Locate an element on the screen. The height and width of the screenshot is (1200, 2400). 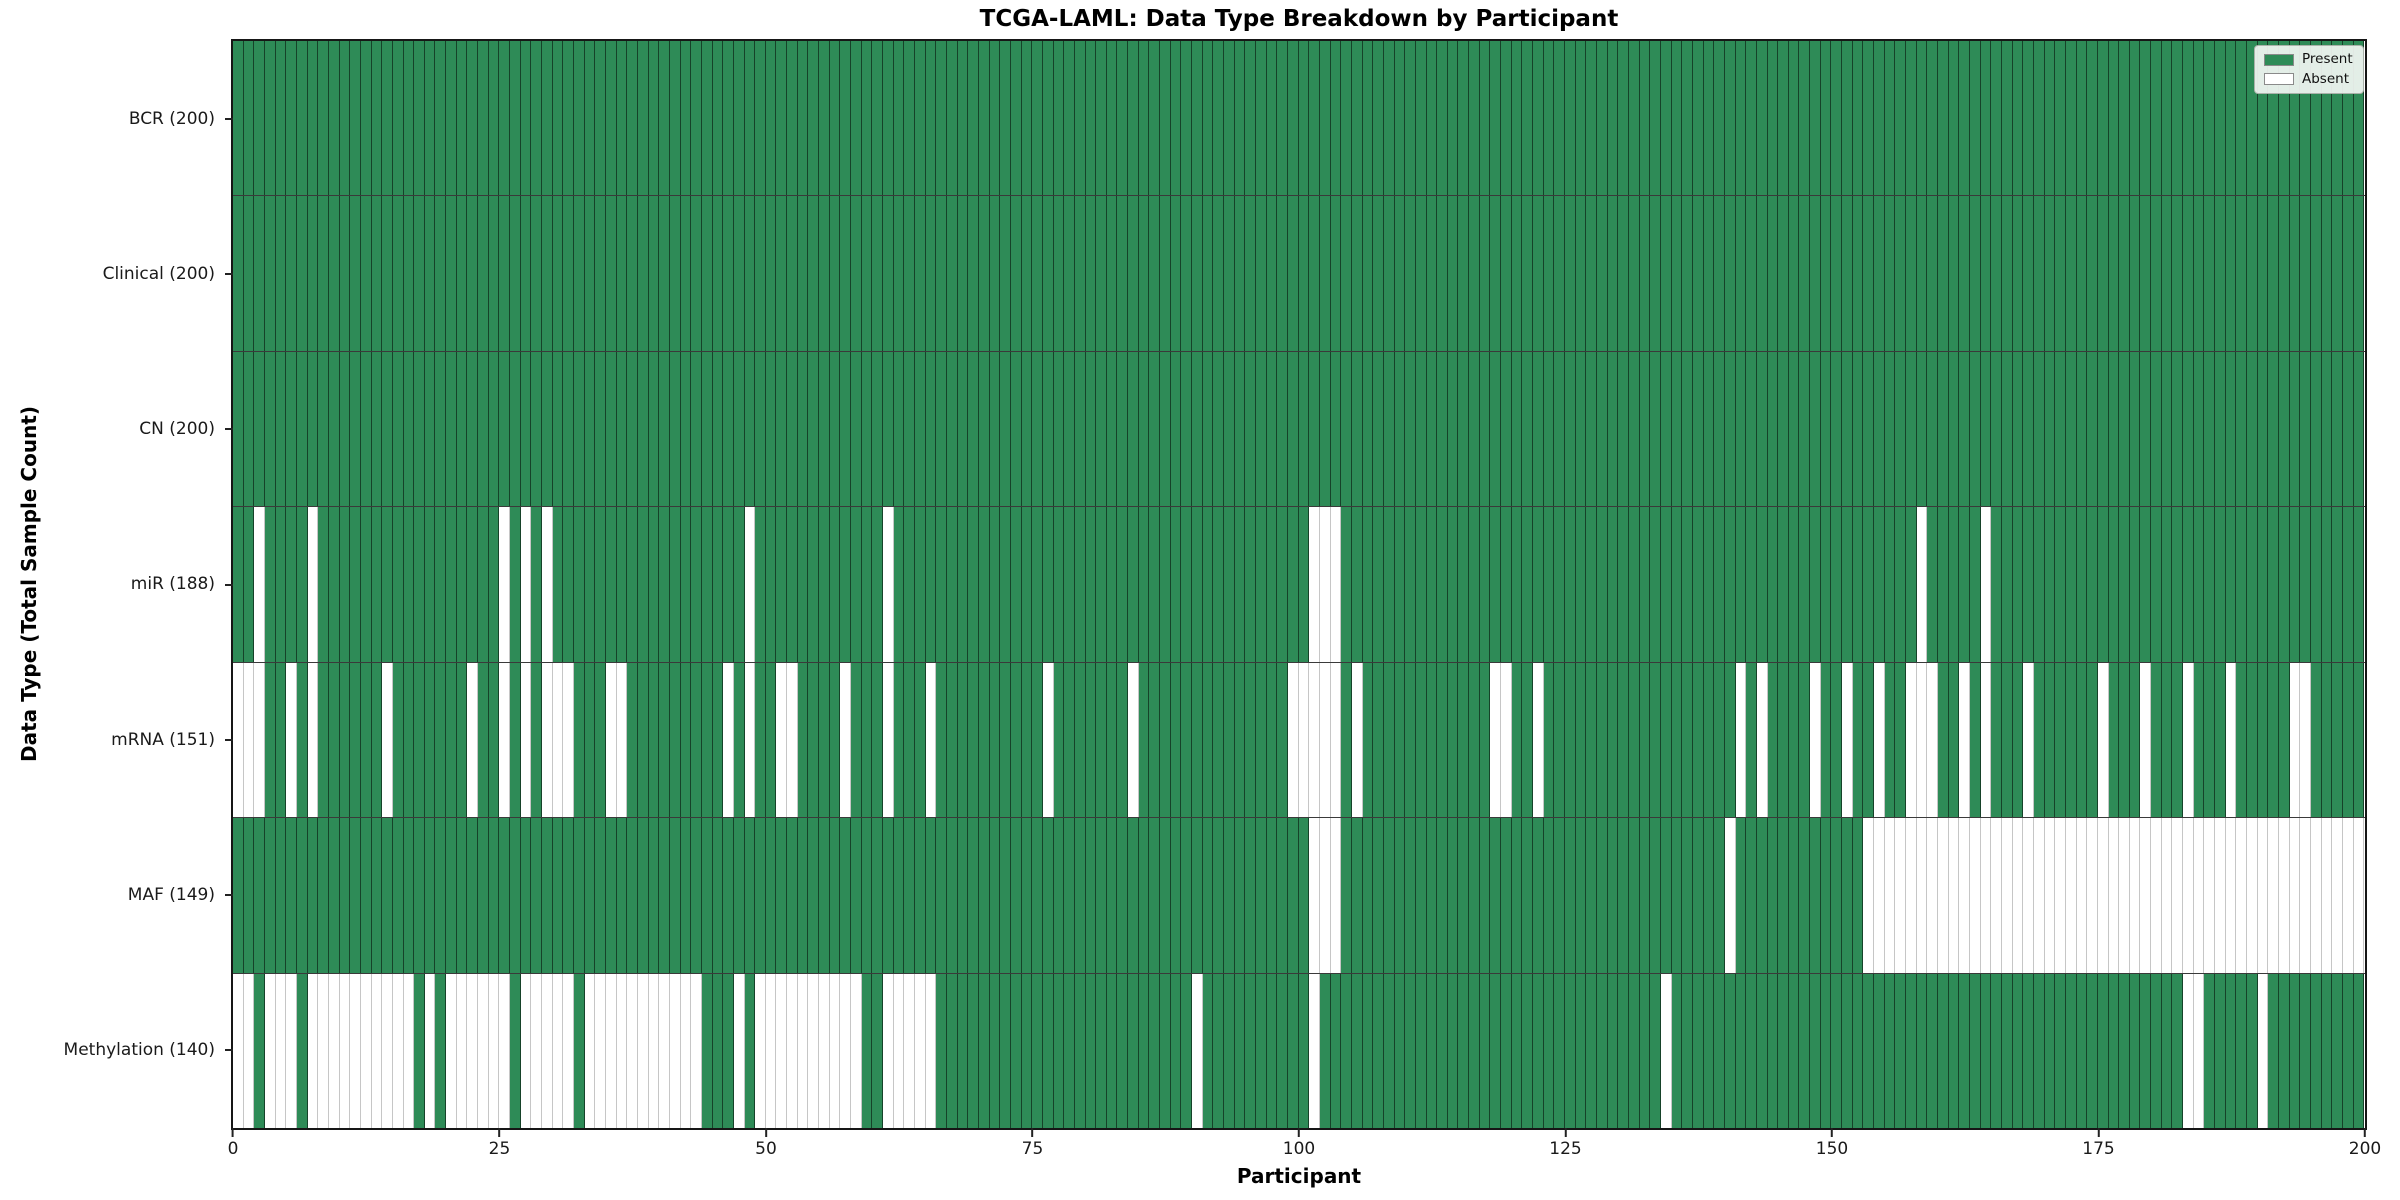
x-tick-text: 100 is located at coordinates (1299, 1149).